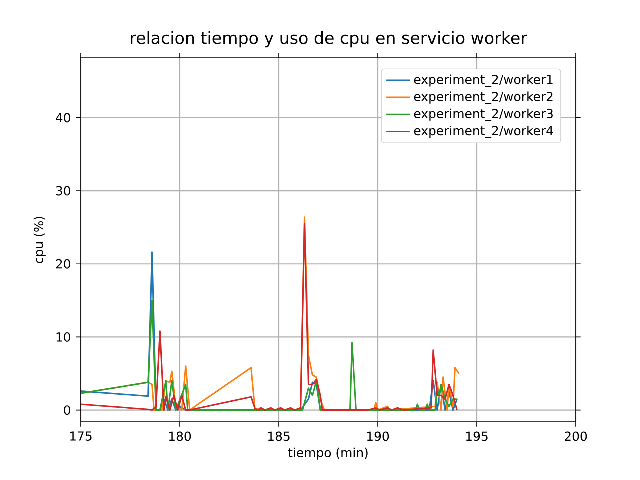 This screenshot has height=480, width=640. What do you see at coordinates (576, 437) in the screenshot?
I see `x-tick-label: 200` at bounding box center [576, 437].